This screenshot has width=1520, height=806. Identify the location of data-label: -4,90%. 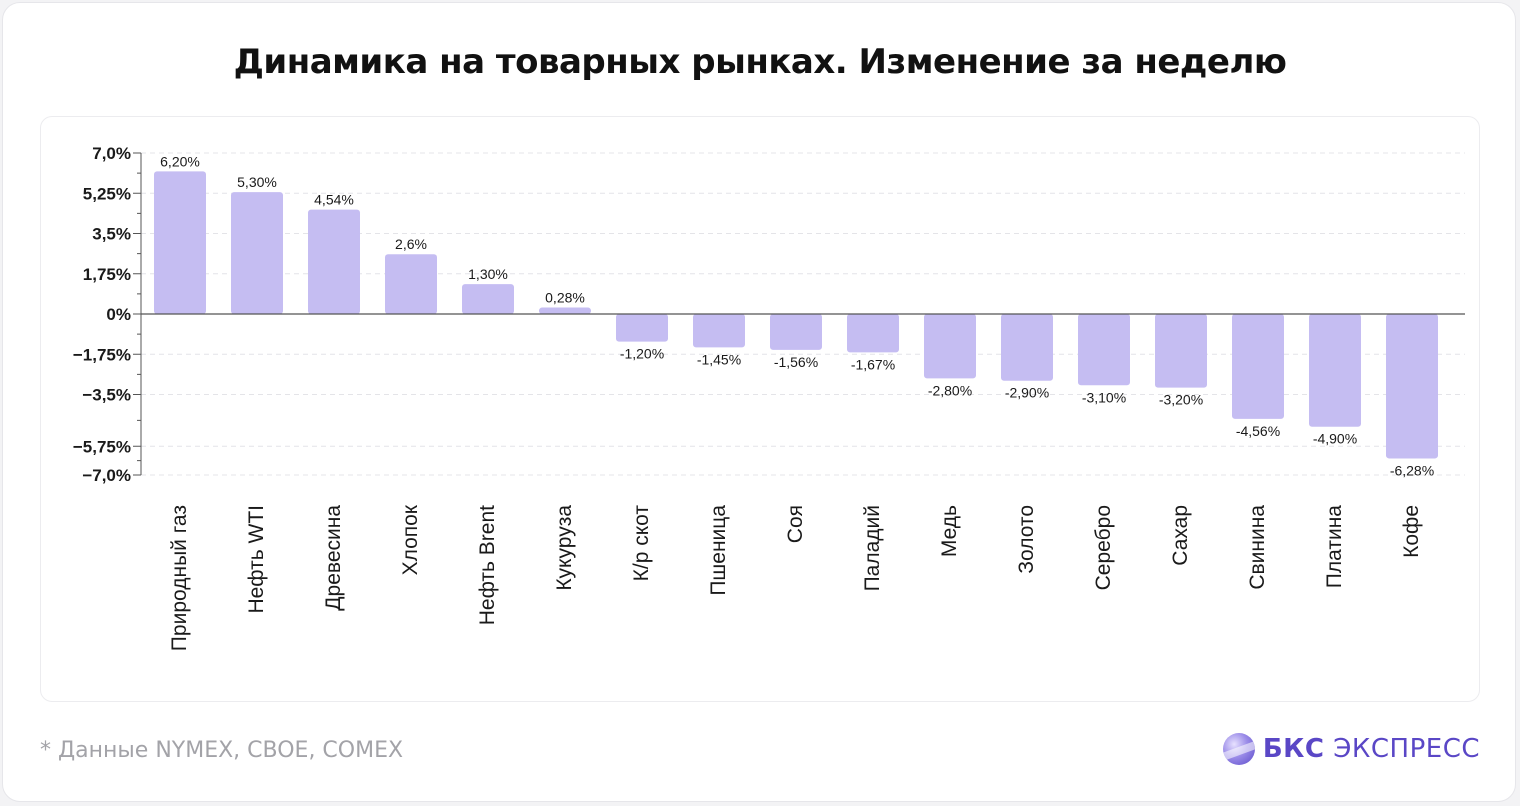
(1335, 439).